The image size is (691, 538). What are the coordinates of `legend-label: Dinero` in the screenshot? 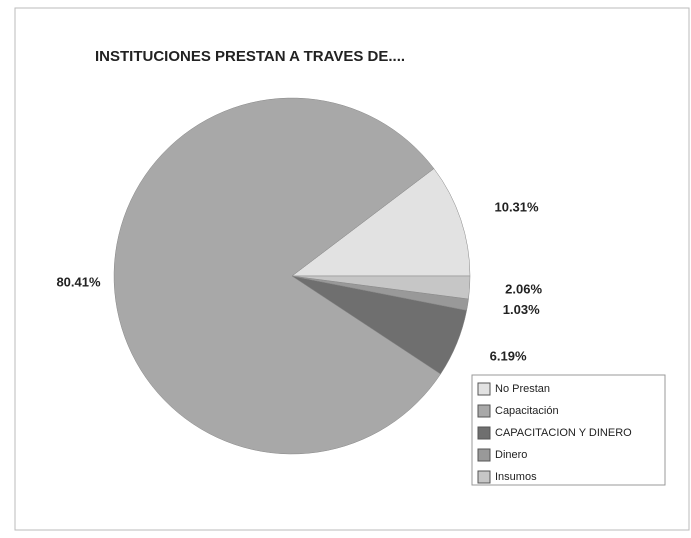 It's located at (511, 455).